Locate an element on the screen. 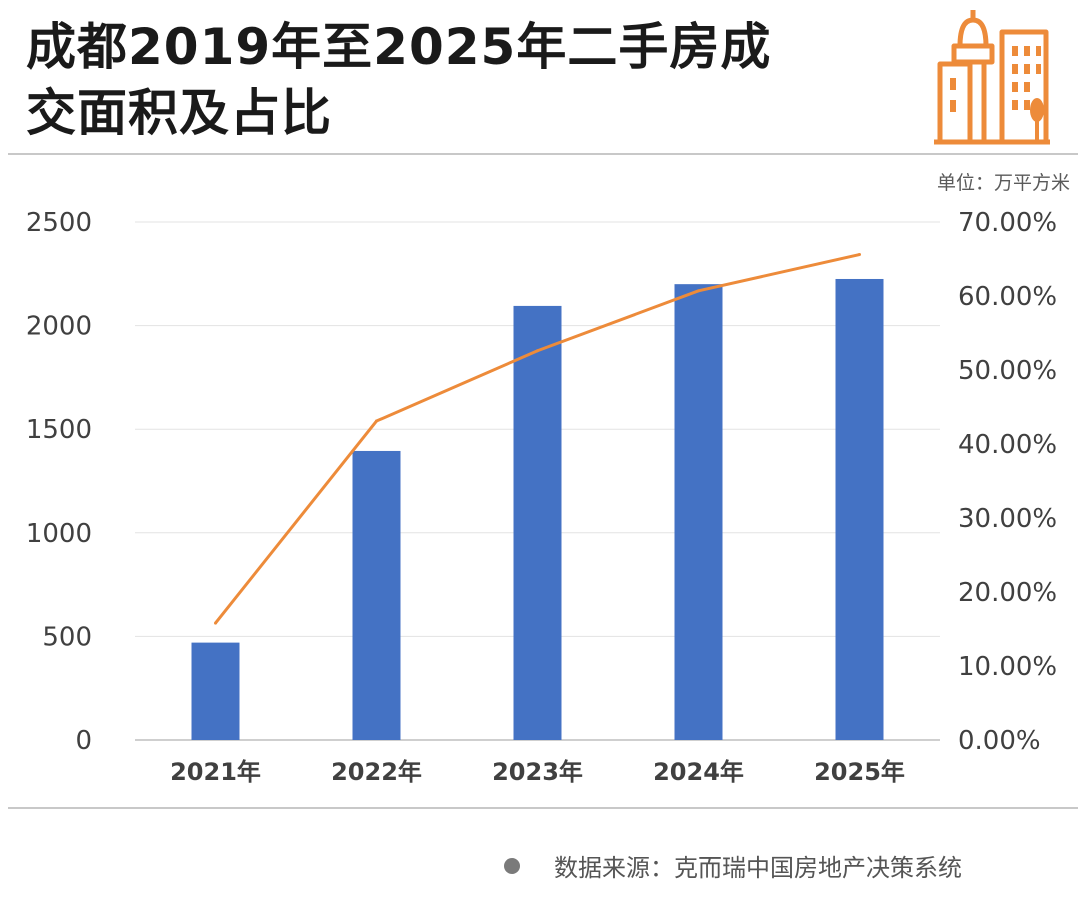  x-tick-label: 2021年 is located at coordinates (215, 772).